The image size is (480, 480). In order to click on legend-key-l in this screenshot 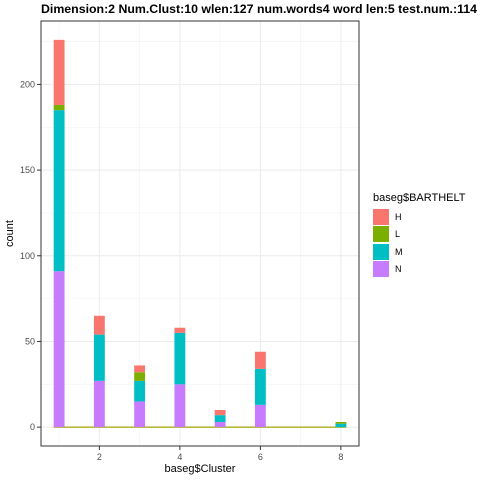, I will do `click(381, 234)`.